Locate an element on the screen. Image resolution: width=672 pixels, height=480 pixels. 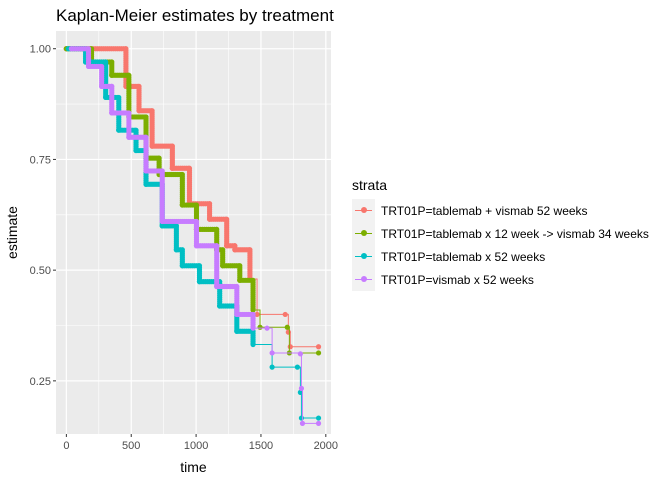
y-tick-label: 0.25 is located at coordinates (40, 382).